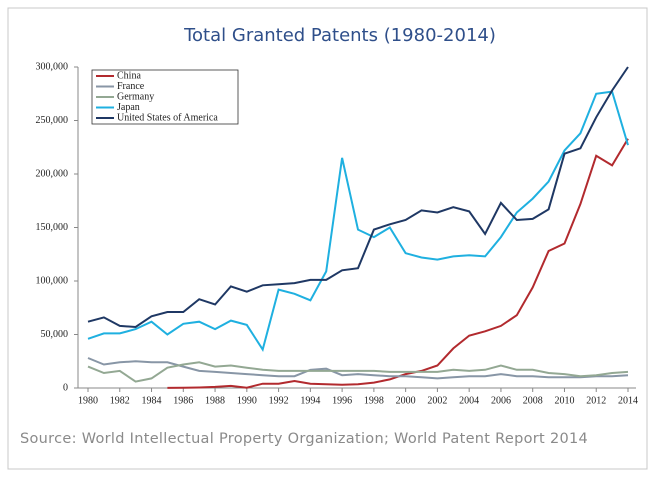  What do you see at coordinates (437, 400) in the screenshot?
I see `x-tick-label: 2002` at bounding box center [437, 400].